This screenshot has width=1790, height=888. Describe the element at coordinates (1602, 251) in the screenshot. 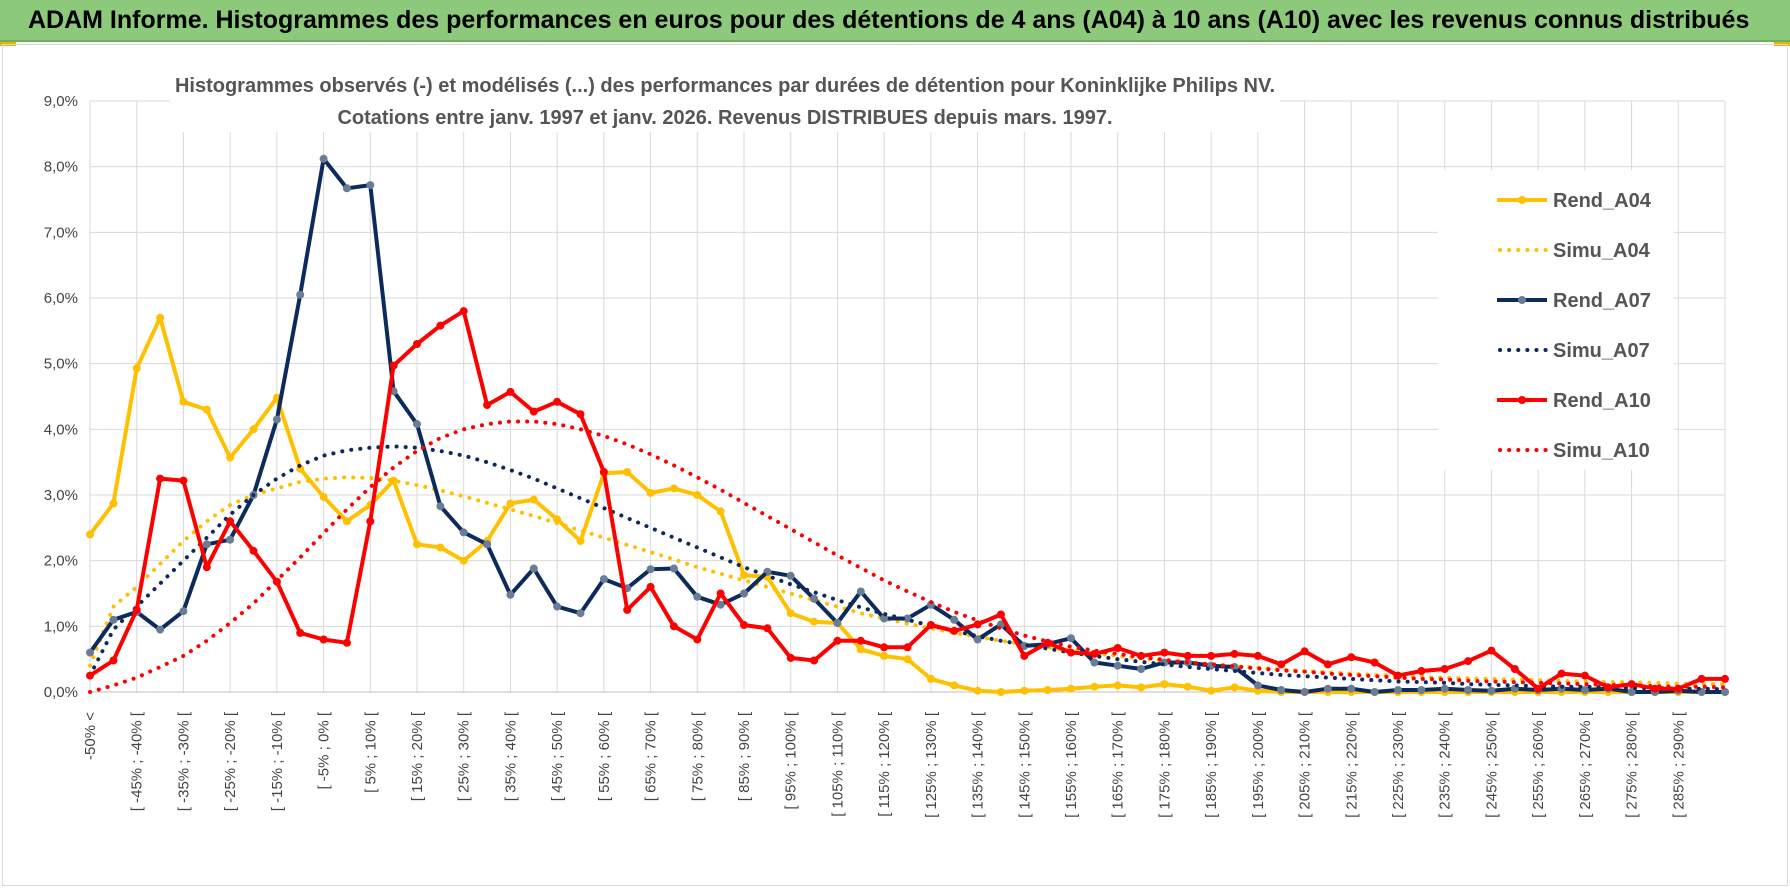

I see `legend-label: Simu_A04` at that location.